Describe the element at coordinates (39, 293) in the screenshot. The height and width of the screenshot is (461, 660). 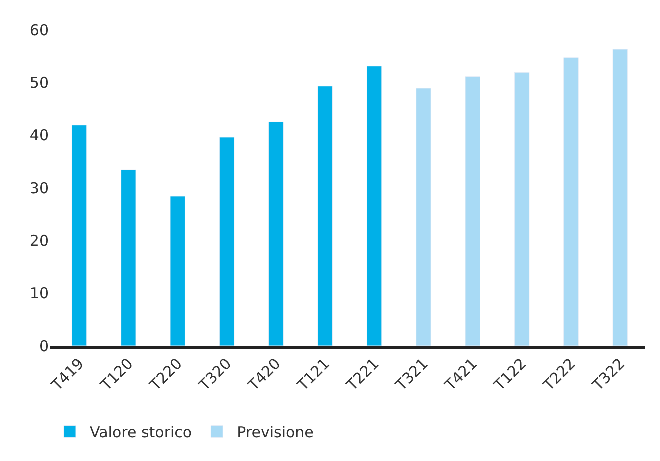
I see `y-tick-label: 10` at that location.